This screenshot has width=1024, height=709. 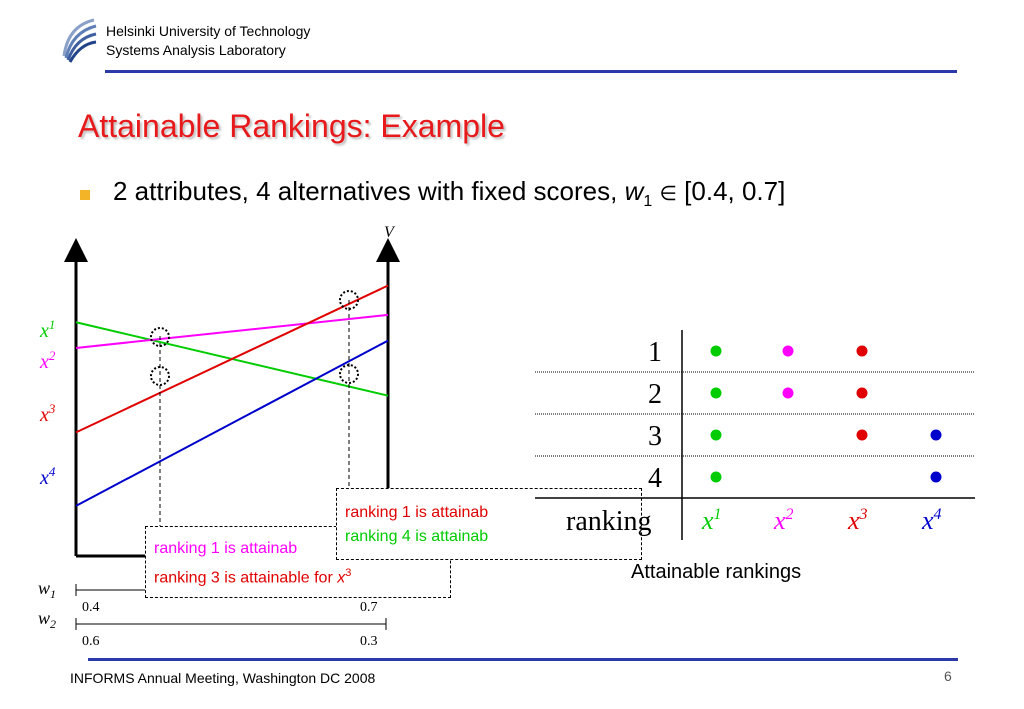 What do you see at coordinates (91, 641) in the screenshot?
I see `w2-tick-left: 0.6` at bounding box center [91, 641].